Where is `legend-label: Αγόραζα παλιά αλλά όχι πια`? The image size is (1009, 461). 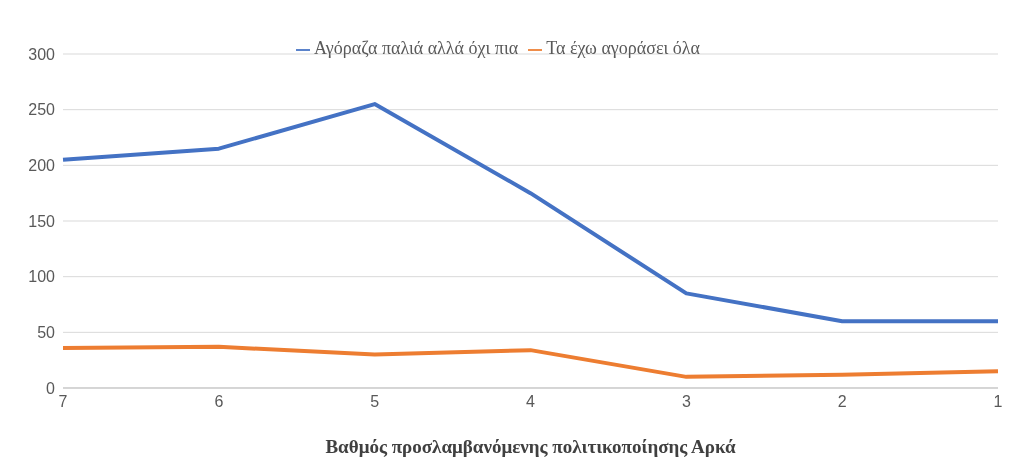 legend-label: Αγόραζα παλιά αλλά όχι πια is located at coordinates (416, 48).